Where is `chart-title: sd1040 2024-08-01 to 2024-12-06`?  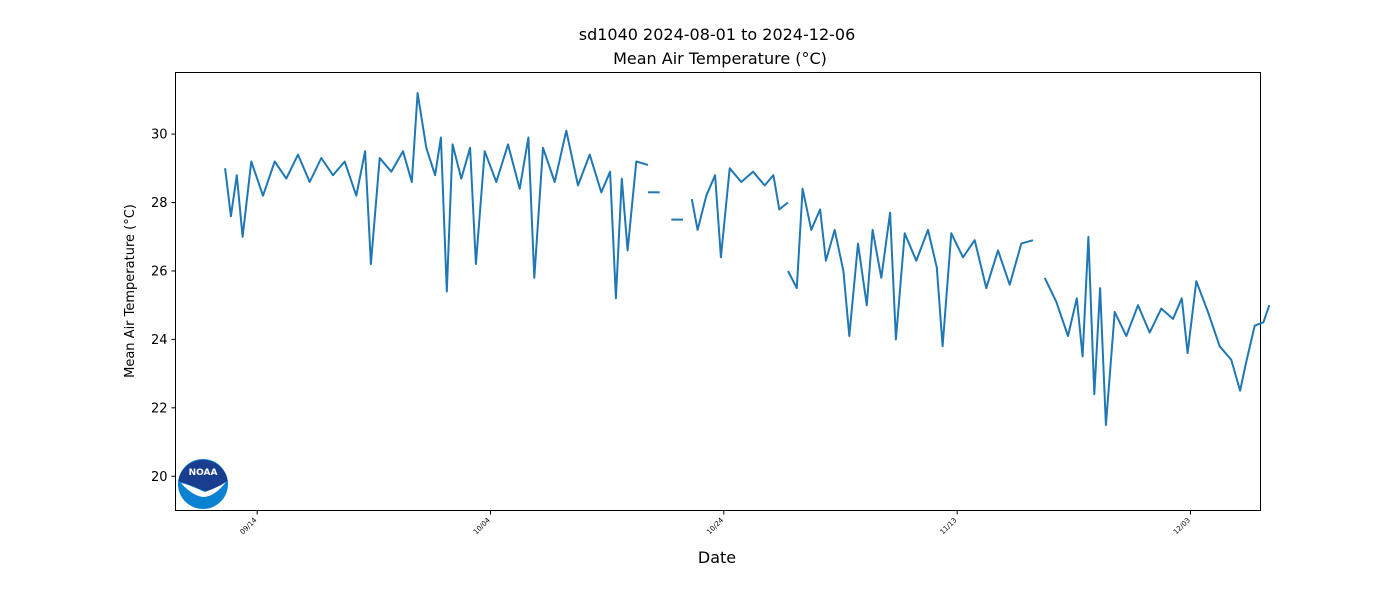
chart-title: sd1040 2024-08-01 to 2024-12-06 is located at coordinates (717, 34).